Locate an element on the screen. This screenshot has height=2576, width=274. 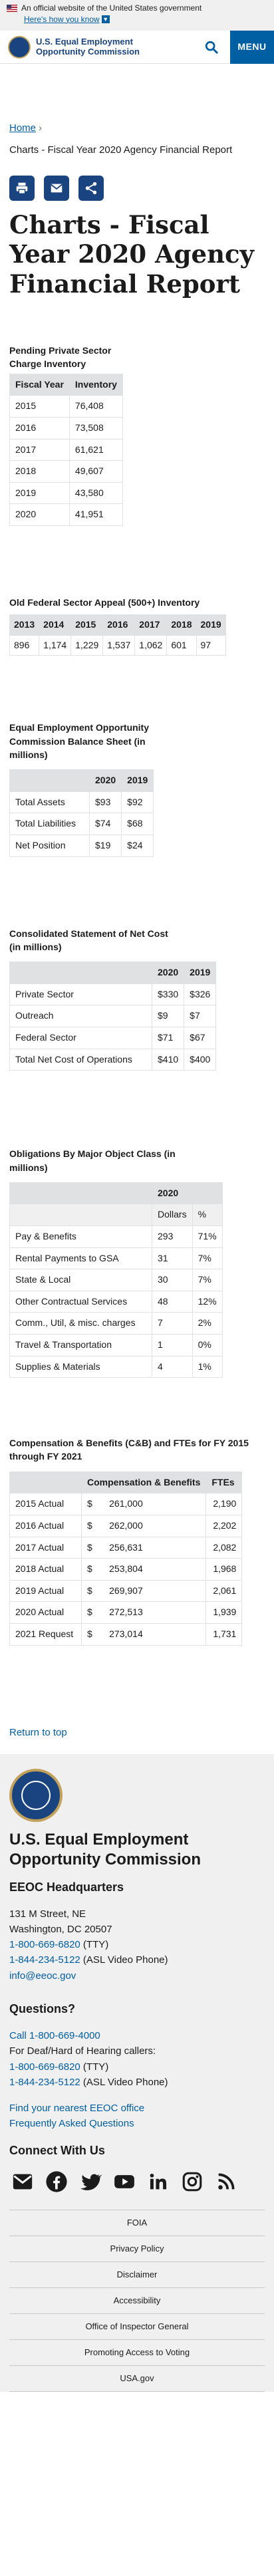
breadcrumb: Home › is located at coordinates (137, 128).